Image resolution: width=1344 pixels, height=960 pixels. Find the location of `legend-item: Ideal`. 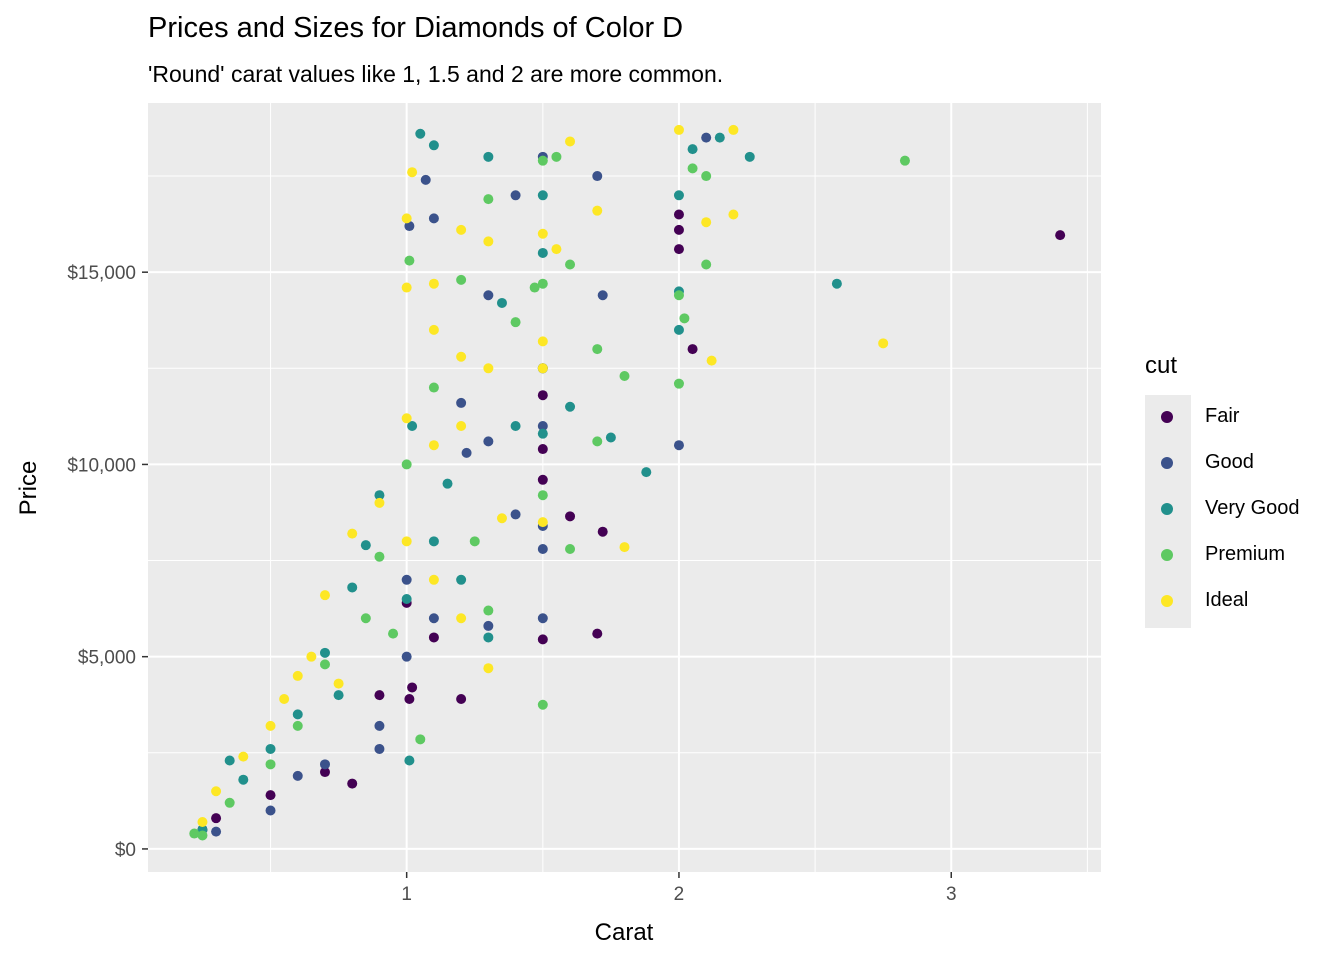

legend-item: Ideal is located at coordinates (1244, 602).